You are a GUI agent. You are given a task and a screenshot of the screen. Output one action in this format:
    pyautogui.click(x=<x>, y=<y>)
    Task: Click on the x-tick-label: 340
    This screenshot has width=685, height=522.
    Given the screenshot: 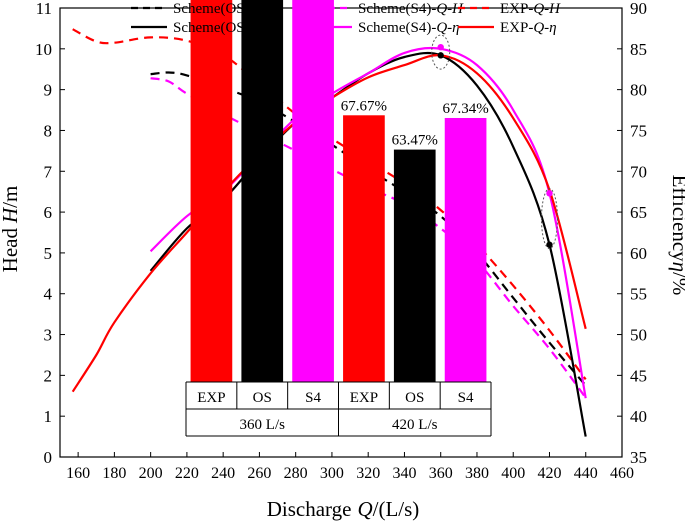 What is the action you would take?
    pyautogui.click(x=404, y=473)
    